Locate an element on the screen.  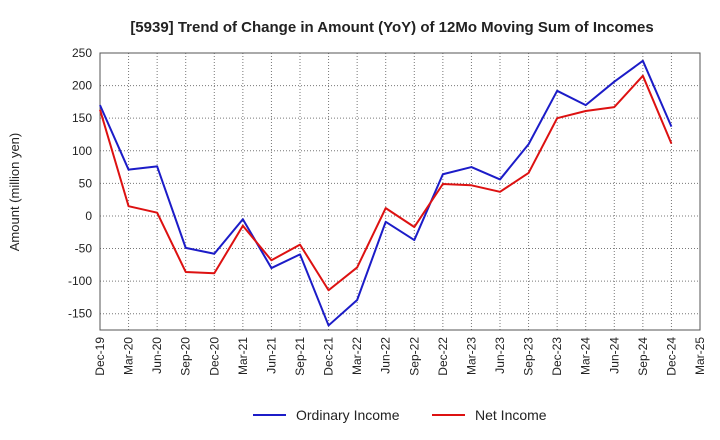
x-tick-label: Dec-19 is located at coordinates (100, 356).